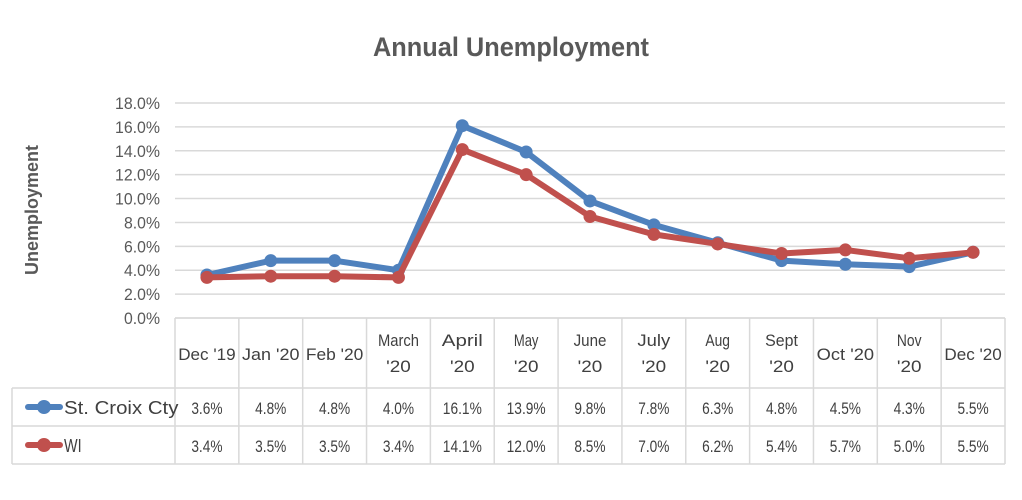 This screenshot has width=1022, height=500. What do you see at coordinates (270, 354) in the screenshot?
I see `category-label: Jan '20` at bounding box center [270, 354].